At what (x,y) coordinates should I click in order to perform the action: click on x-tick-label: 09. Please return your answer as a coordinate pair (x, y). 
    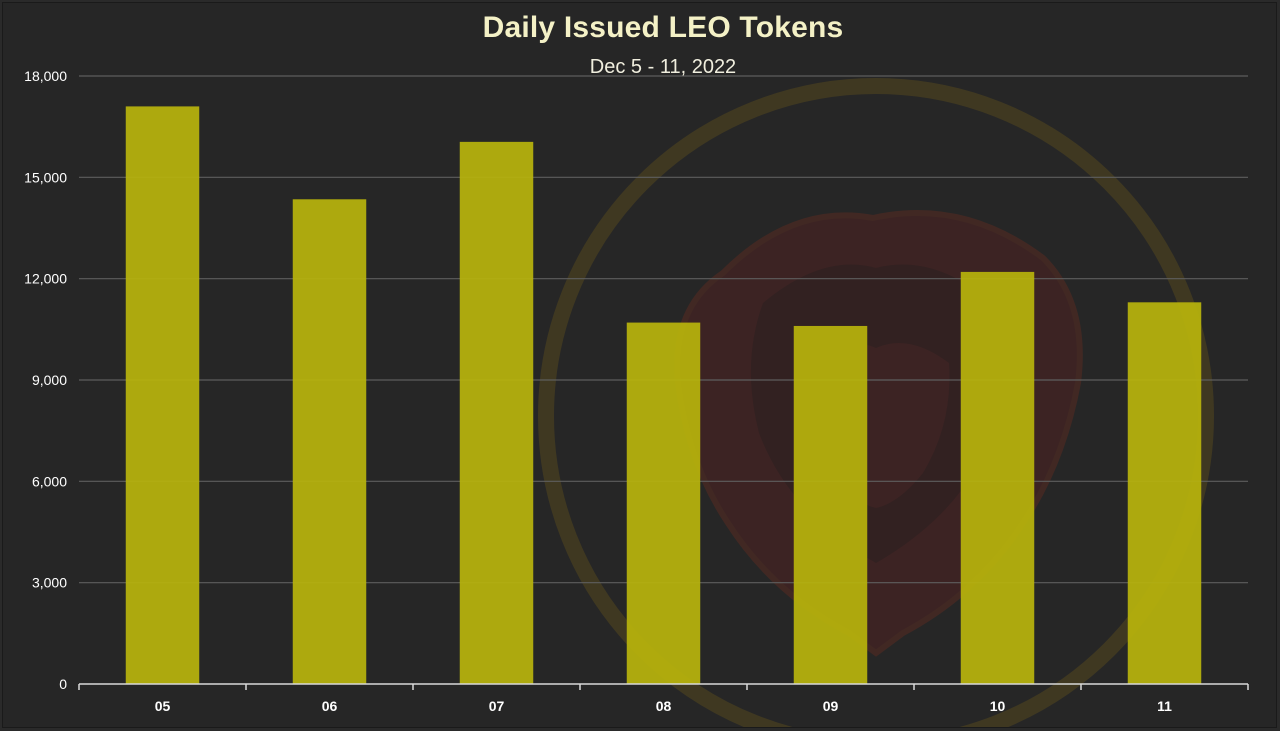
    Looking at the image, I should click on (831, 706).